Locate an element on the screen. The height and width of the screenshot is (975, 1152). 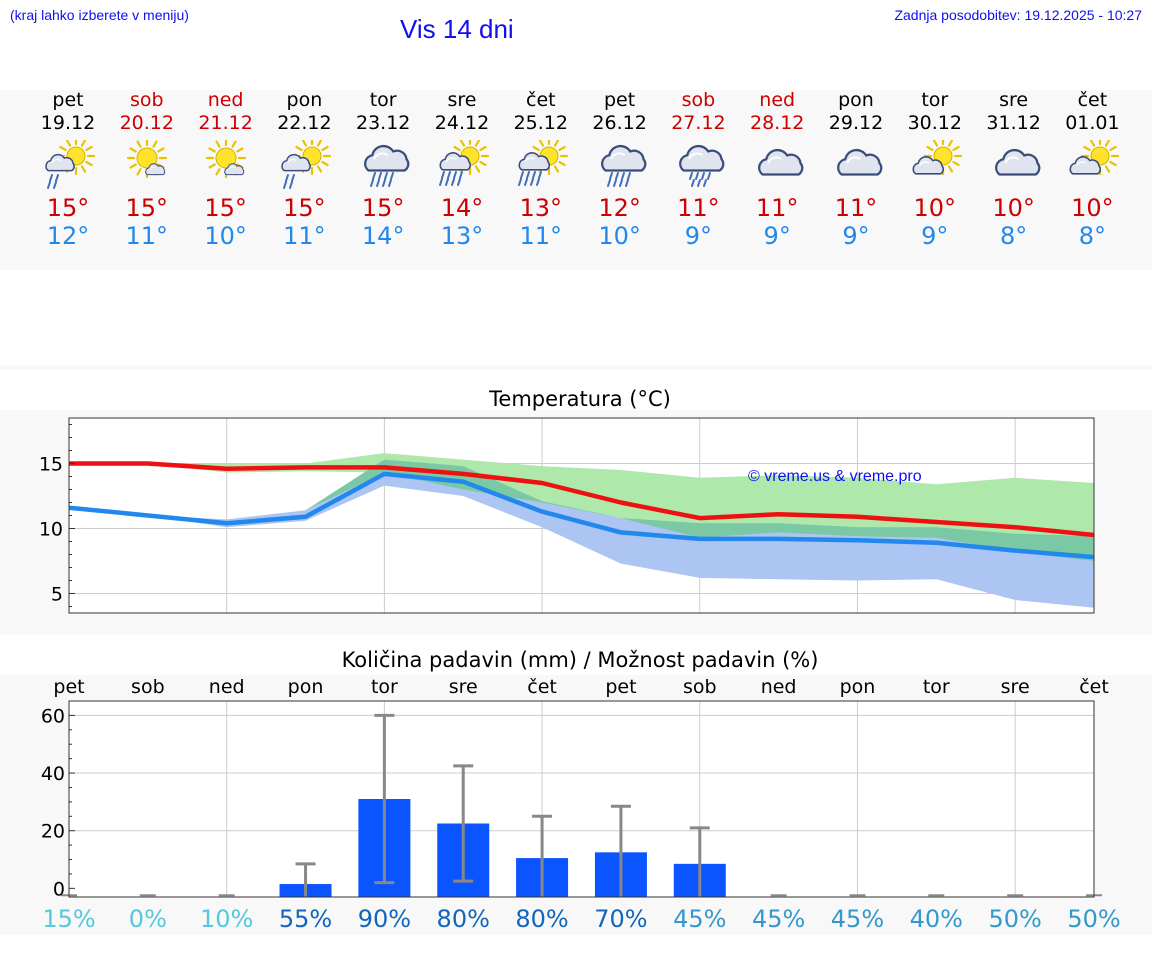
day-name: ned is located at coordinates (225, 100).